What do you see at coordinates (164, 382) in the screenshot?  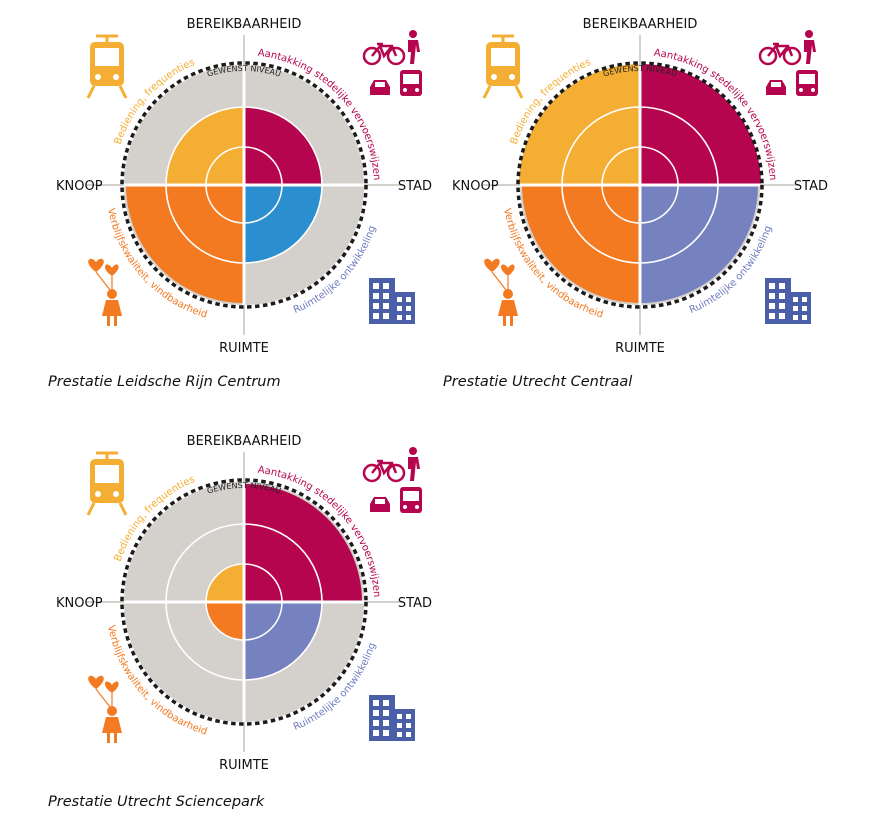 I see `caption-leidsche-rijn-centrum: Prestatie Leidsche Rijn Centrum` at bounding box center [164, 382].